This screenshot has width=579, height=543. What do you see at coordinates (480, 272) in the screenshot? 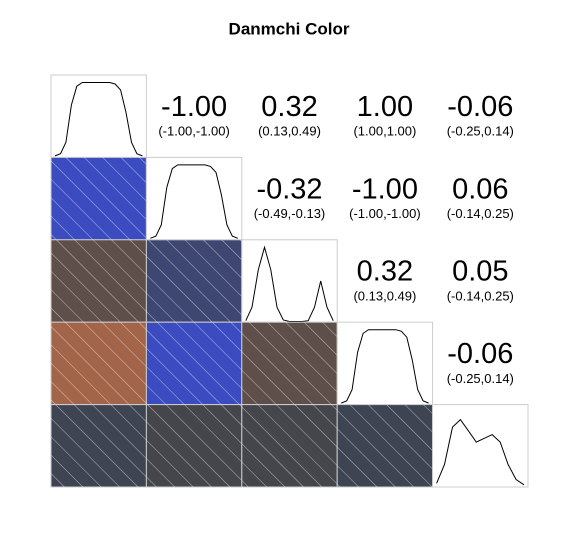
I see `correlation-label: 0.05` at bounding box center [480, 272].